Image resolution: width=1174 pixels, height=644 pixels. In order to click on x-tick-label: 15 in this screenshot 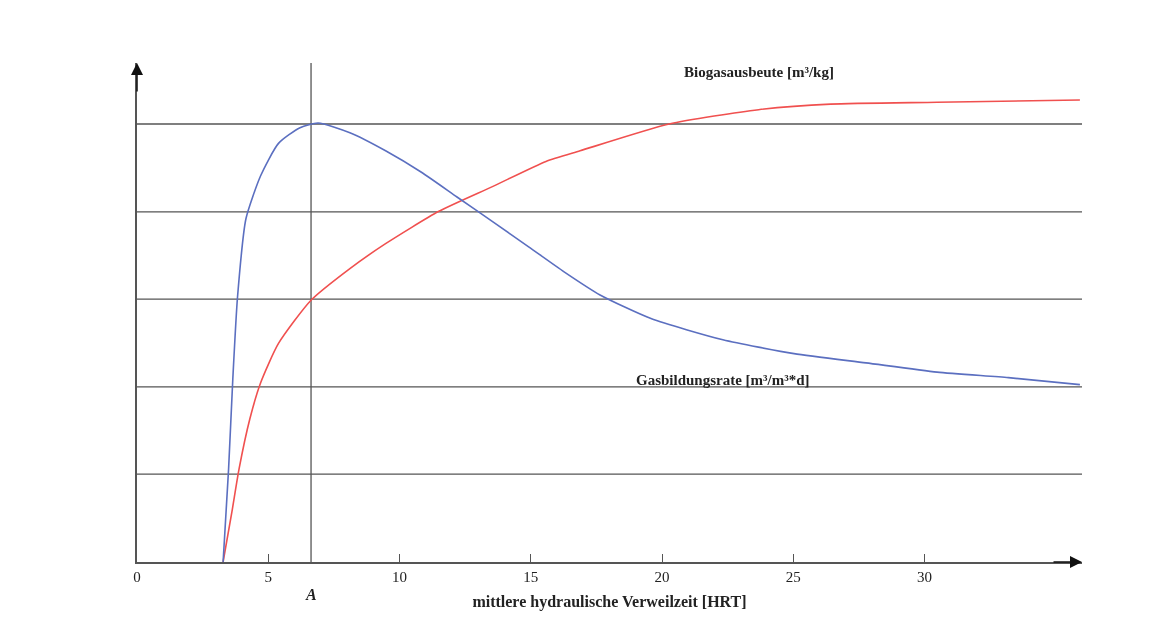, I will do `click(531, 576)`.